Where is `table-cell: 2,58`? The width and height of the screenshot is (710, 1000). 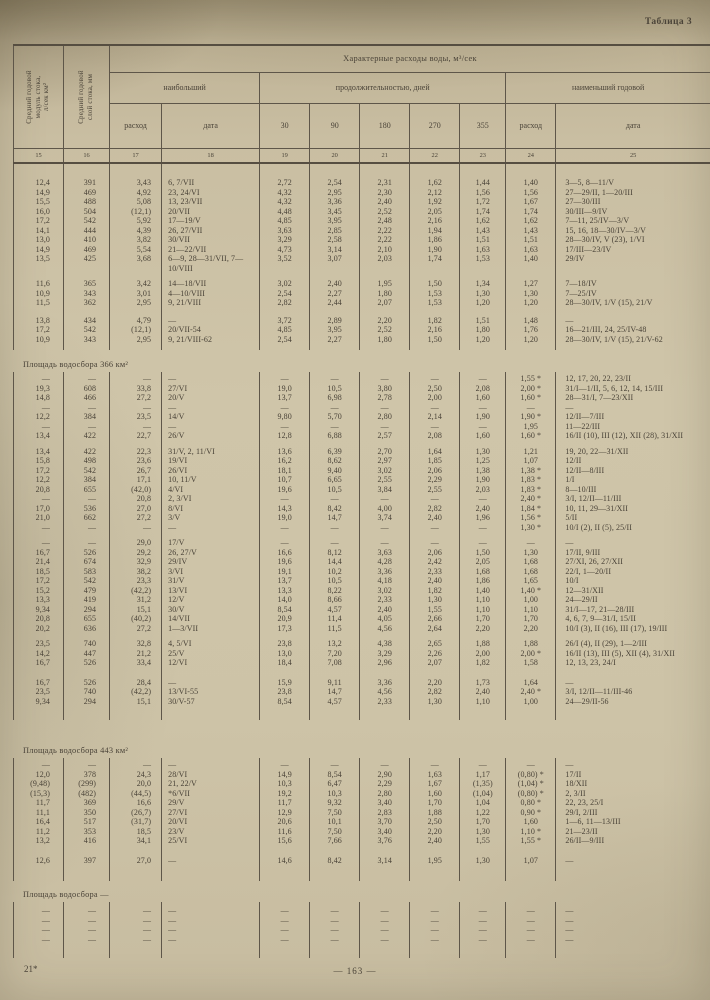
table-cell: 2,58 is located at coordinates (334, 240).